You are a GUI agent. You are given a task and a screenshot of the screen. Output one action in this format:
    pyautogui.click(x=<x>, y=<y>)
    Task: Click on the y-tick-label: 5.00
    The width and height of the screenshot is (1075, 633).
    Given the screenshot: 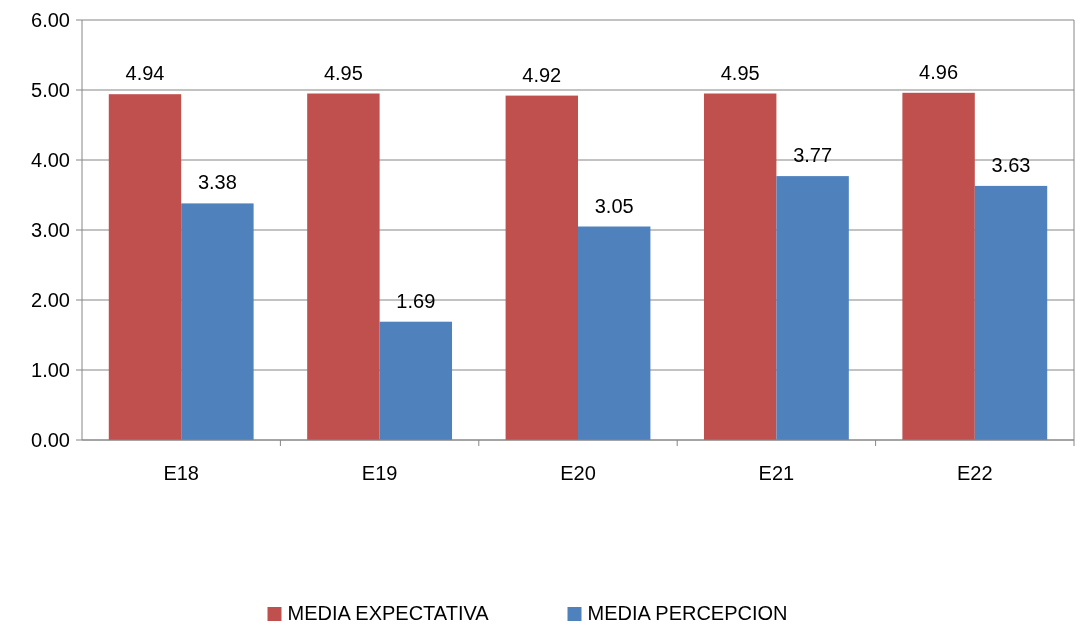 What is the action you would take?
    pyautogui.click(x=50, y=90)
    